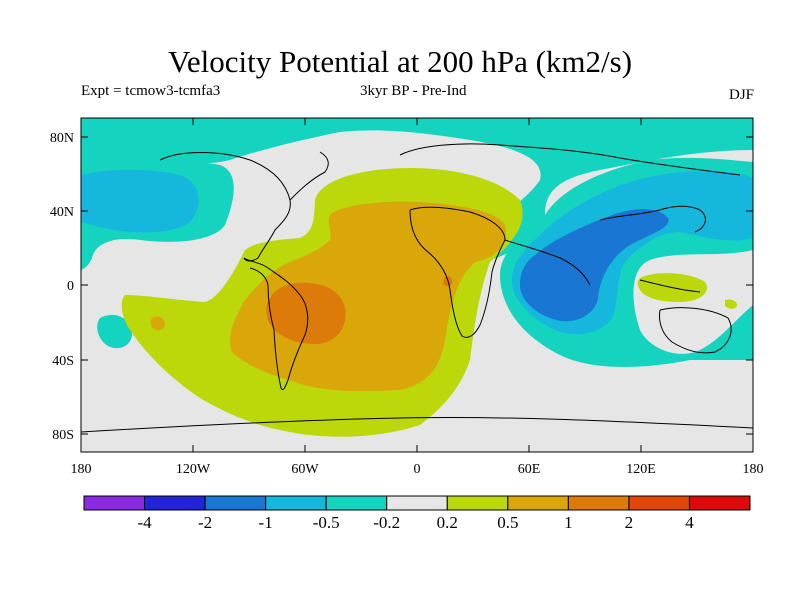 This screenshot has width=800, height=600. I want to click on orange-spot-africa, so click(448, 281).